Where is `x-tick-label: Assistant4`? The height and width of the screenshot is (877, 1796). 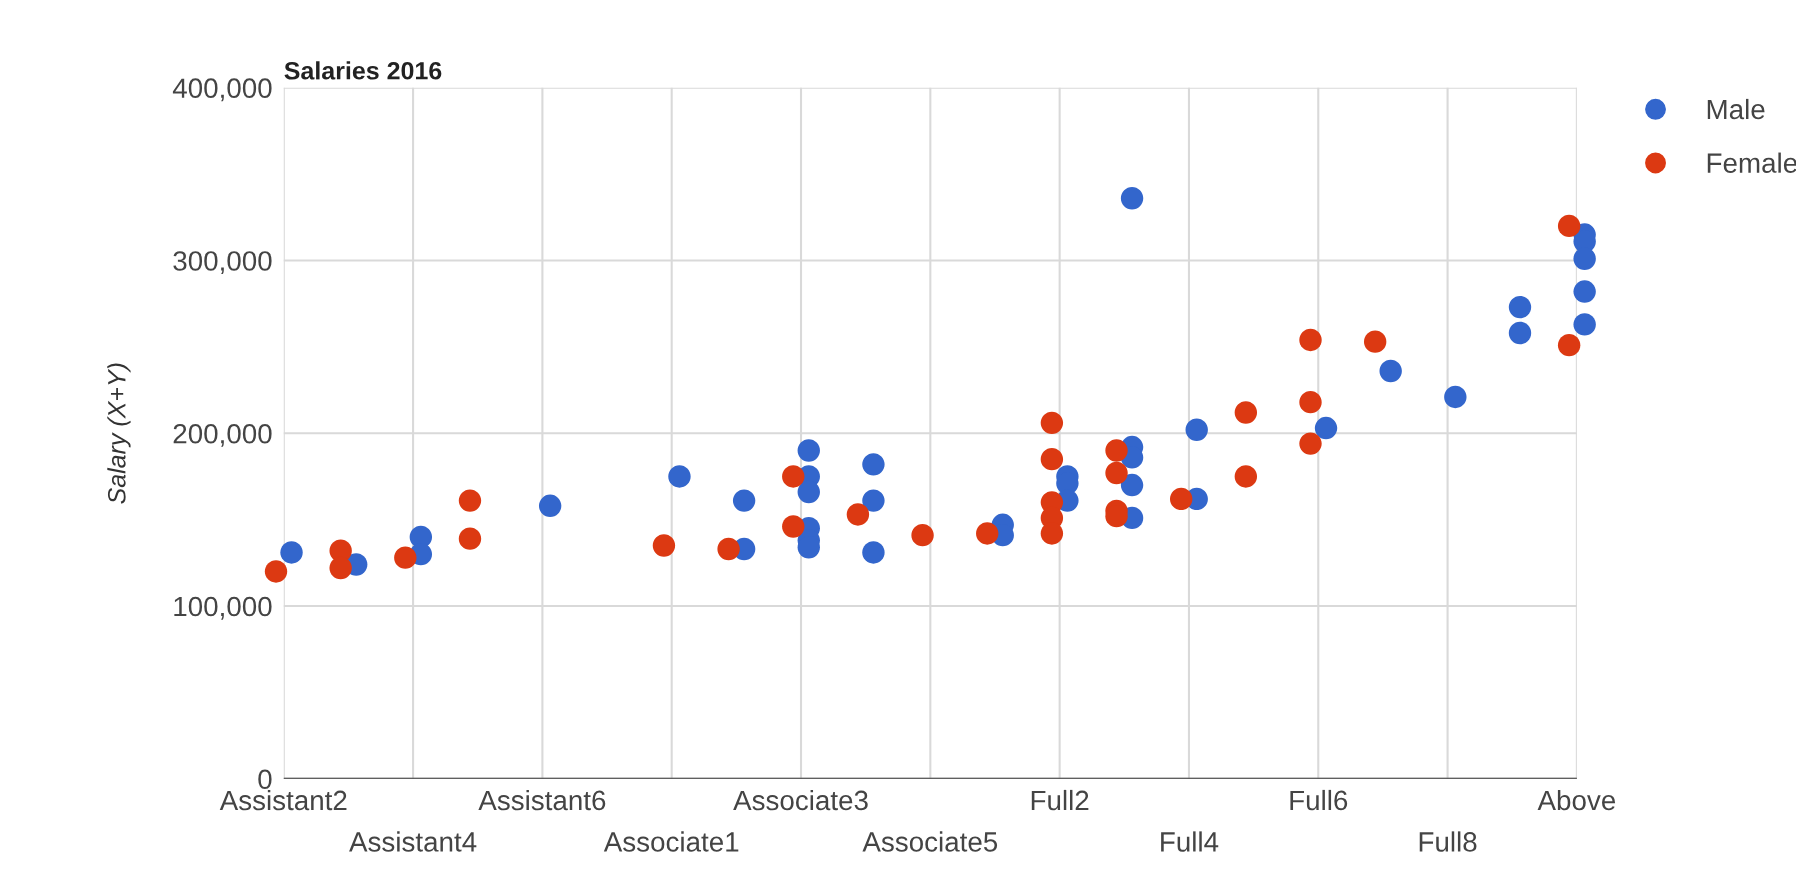
x-tick-label: Assistant4 is located at coordinates (413, 841).